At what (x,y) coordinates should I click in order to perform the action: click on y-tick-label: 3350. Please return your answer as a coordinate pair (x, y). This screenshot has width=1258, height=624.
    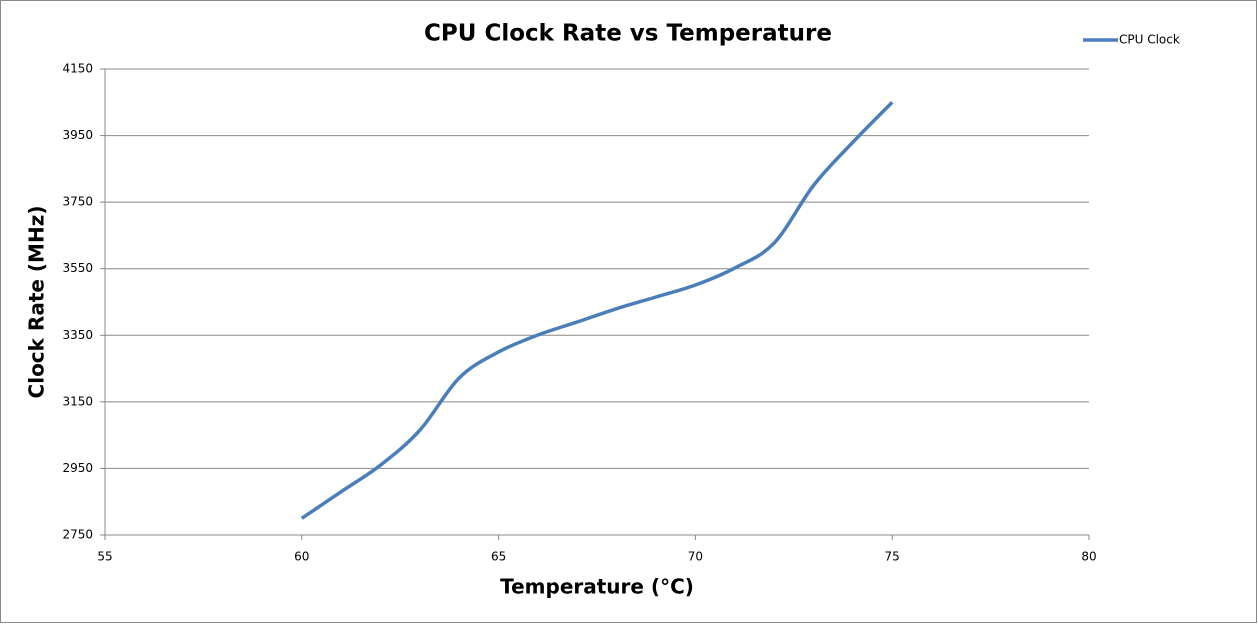
    Looking at the image, I should click on (77, 335).